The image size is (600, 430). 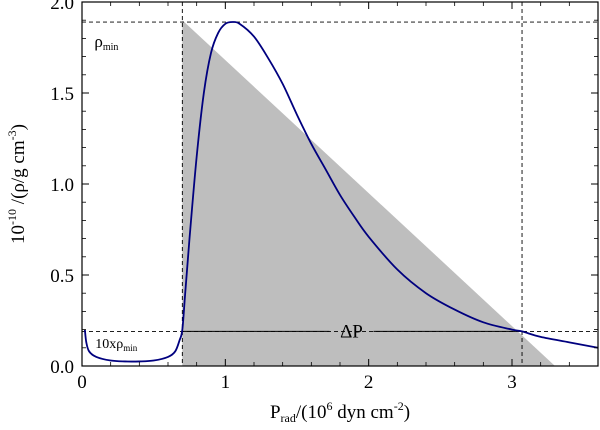 I want to click on x-axis-title: Prad/(106 dyn cm-2), so click(x=340, y=412).